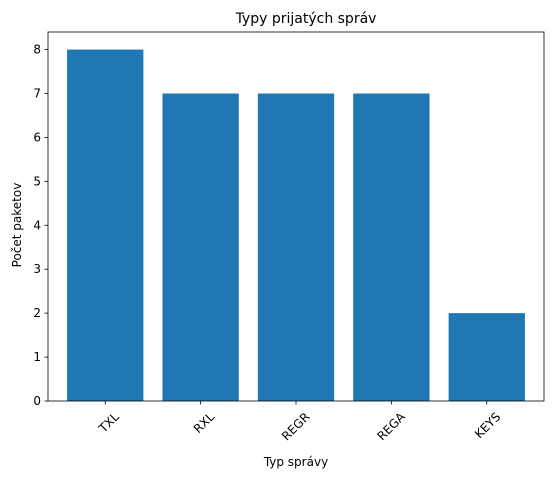 The height and width of the screenshot is (478, 554). Describe the element at coordinates (37, 313) in the screenshot. I see `y-tick-label: 2` at that location.